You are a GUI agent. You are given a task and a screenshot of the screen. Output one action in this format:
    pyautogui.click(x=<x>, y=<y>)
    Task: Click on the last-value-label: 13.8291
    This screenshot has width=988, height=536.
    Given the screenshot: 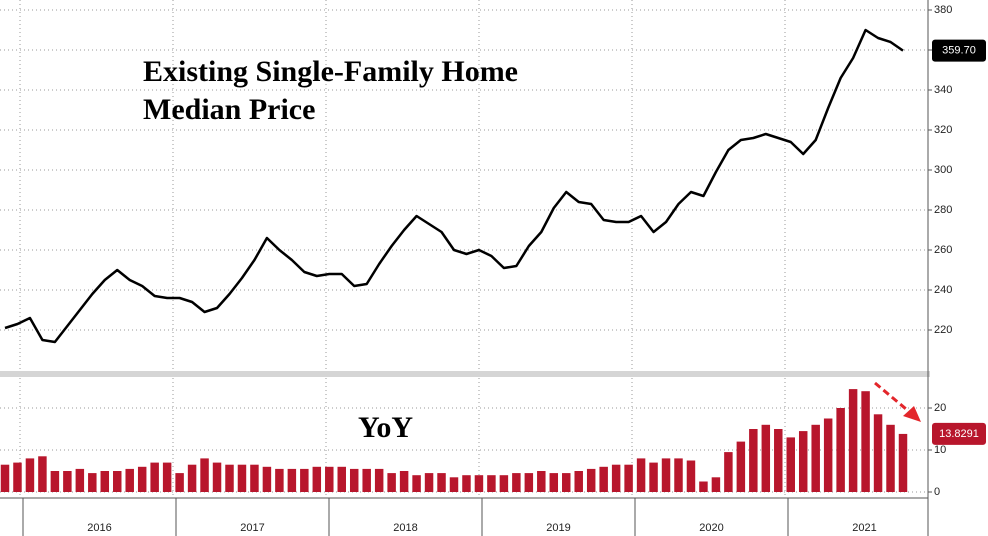 What is the action you would take?
    pyautogui.click(x=959, y=434)
    